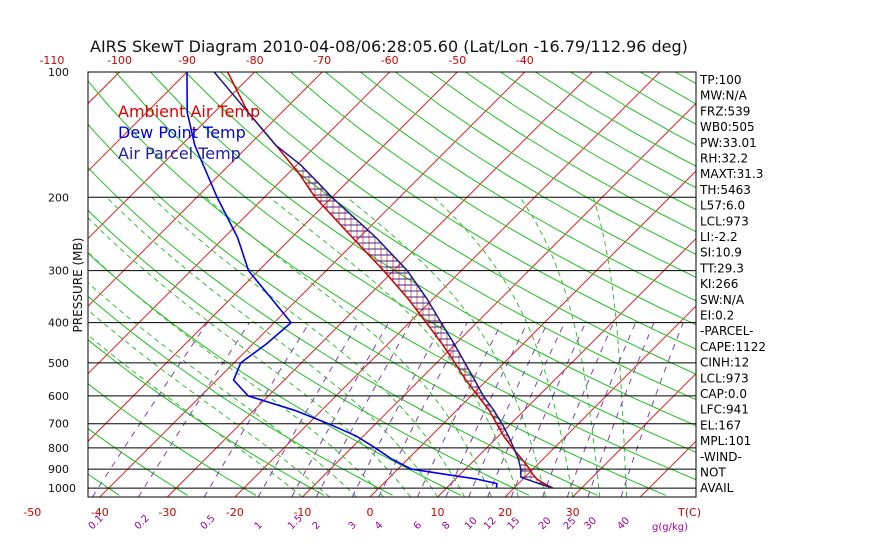 This screenshot has height=560, width=870. I want to click on index-item: RH:32.2, so click(724, 159).